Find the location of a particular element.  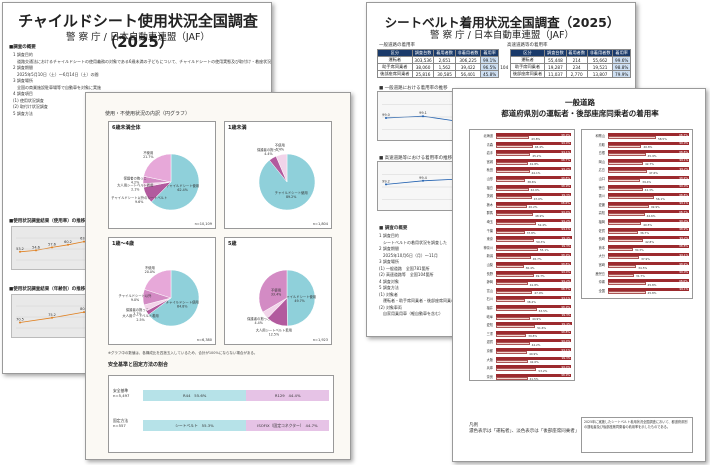

rear-passenger-rate-value: 36.7% is located at coordinates (644, 233).